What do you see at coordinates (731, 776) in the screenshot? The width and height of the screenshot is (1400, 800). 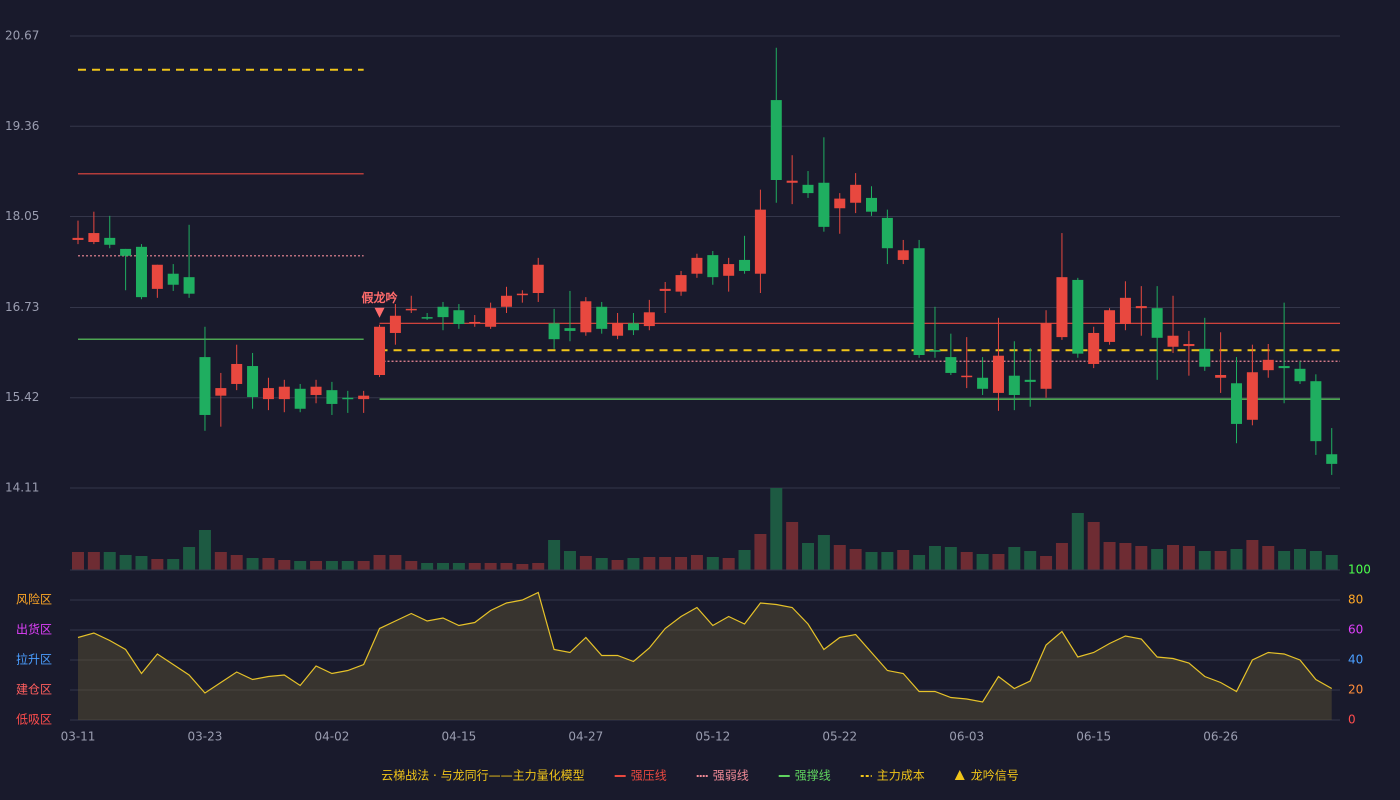 I see `legend-label: 强弱线` at bounding box center [731, 776].